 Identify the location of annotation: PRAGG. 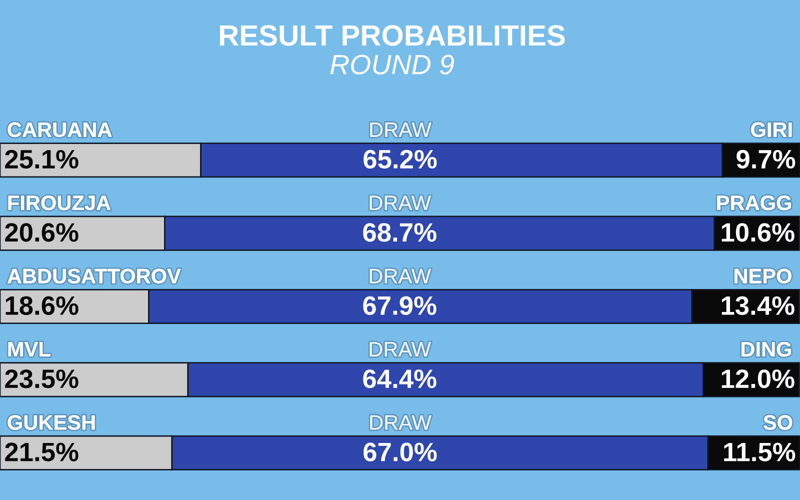
(754, 203).